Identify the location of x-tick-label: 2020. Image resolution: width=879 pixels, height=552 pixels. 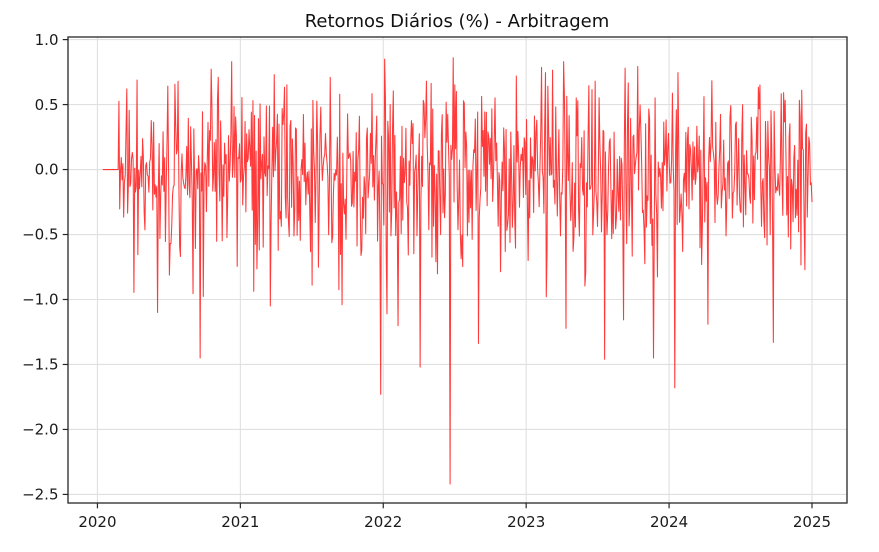
(97, 522).